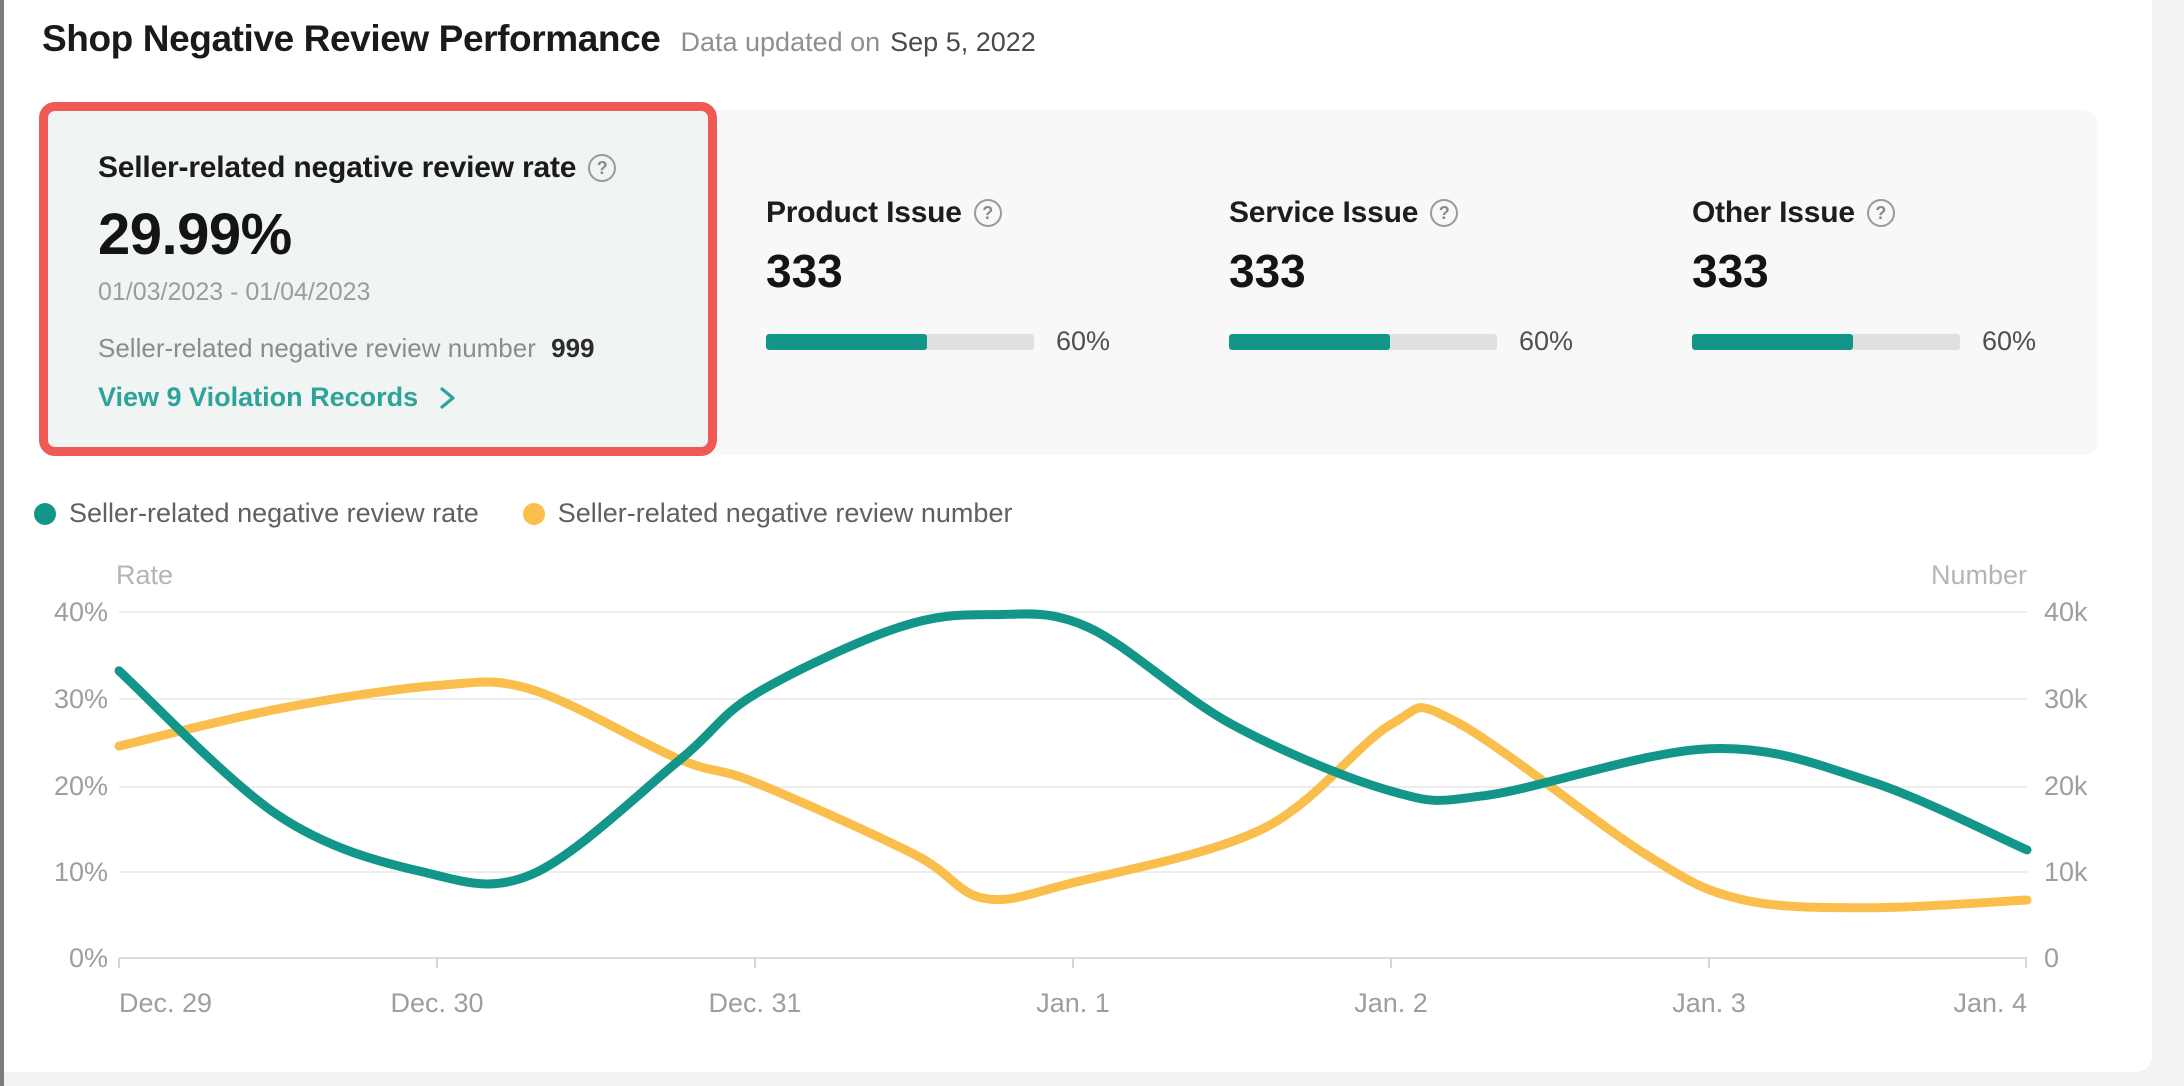 This screenshot has width=2184, height=1086. I want to click on issue-card-service: Service Issue ? 333 60%, so click(1439, 276).